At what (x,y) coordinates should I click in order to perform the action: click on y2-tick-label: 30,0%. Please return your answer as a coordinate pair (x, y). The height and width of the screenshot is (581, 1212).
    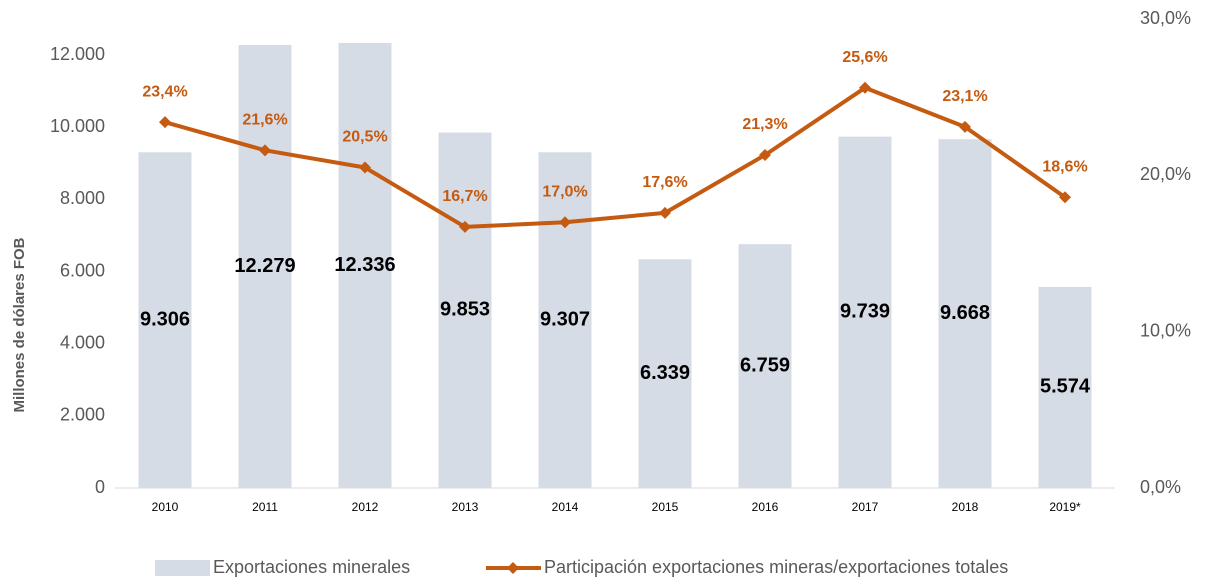
    Looking at the image, I should click on (1165, 18).